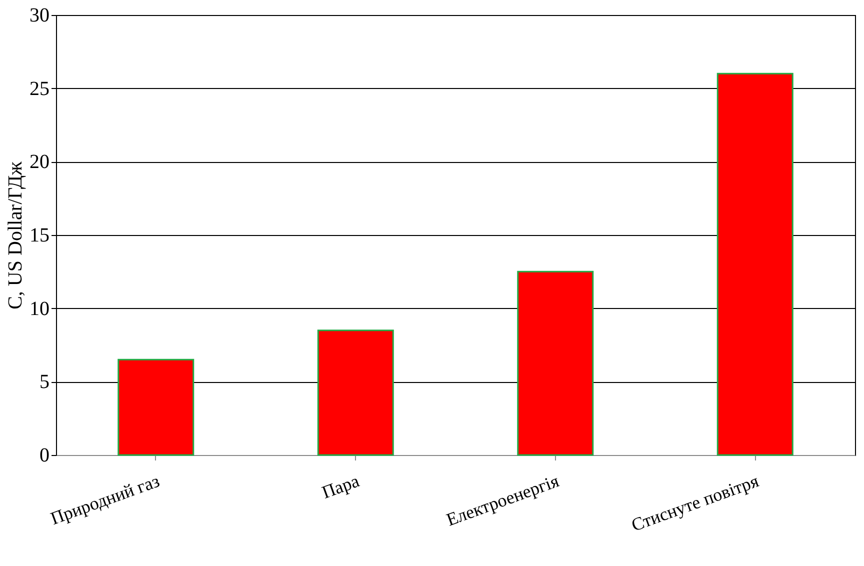  What do you see at coordinates (40, 235) in the screenshot?
I see `y-tick-label: 15` at bounding box center [40, 235].